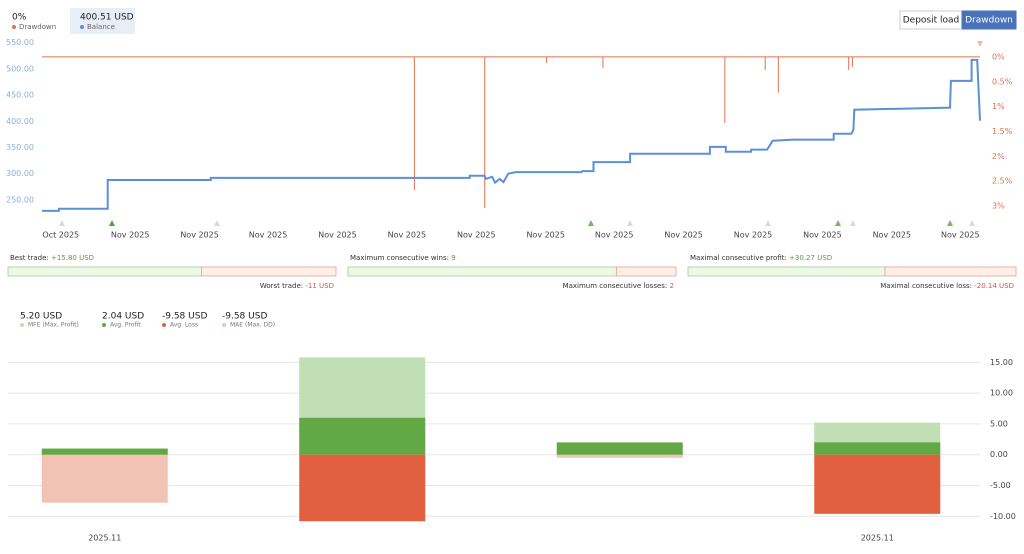 The image size is (1024, 554). I want to click on y-tick-label: 450.00, so click(20, 95).